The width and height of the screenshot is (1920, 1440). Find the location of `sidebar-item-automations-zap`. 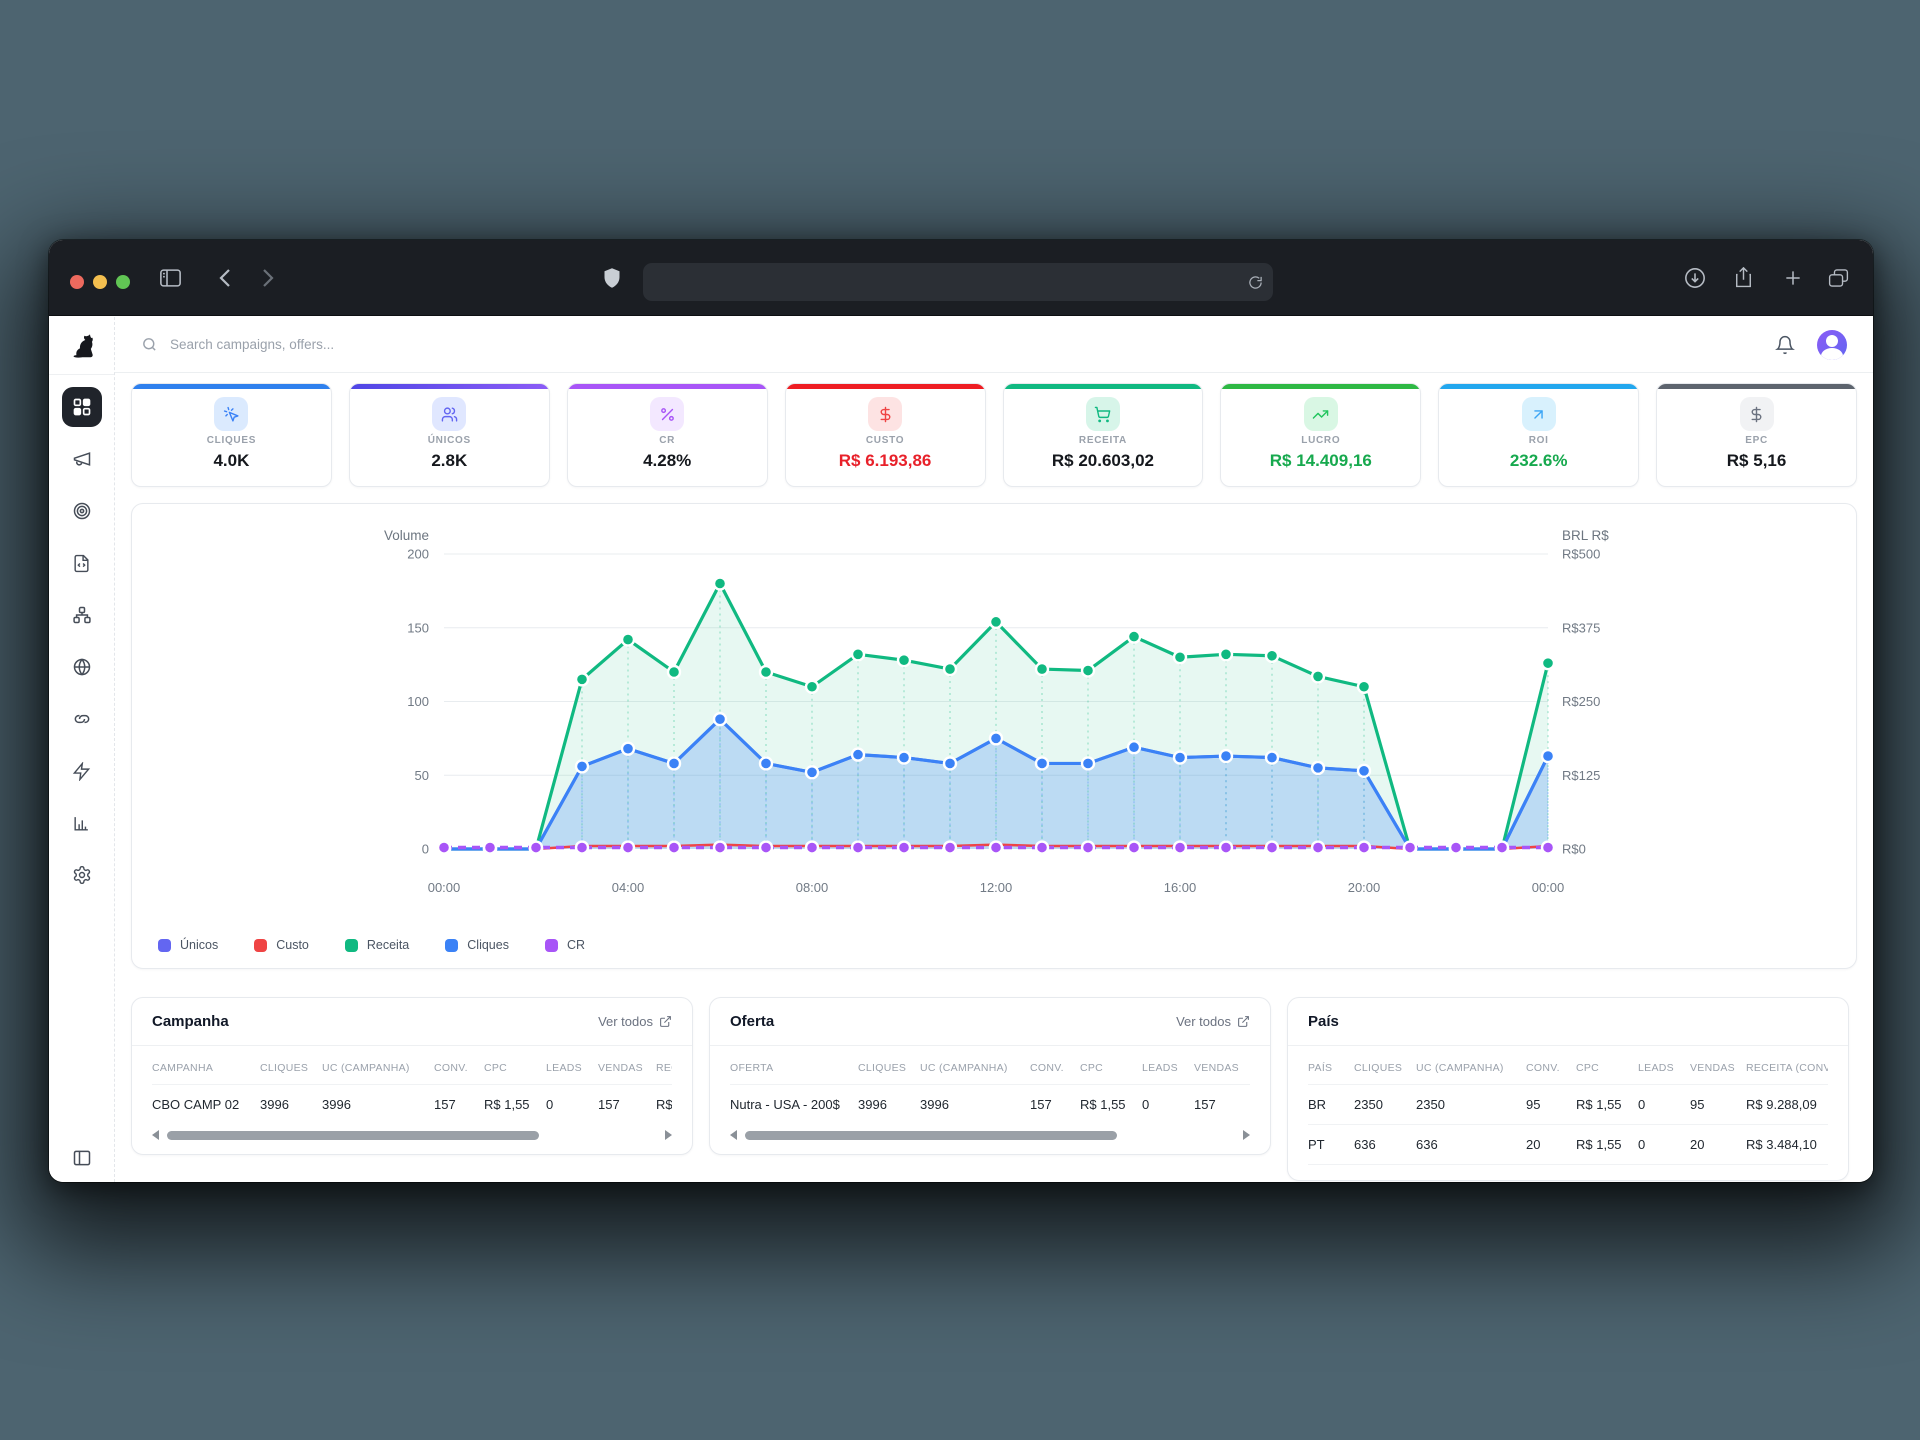

sidebar-item-automations-zap is located at coordinates (82, 771).